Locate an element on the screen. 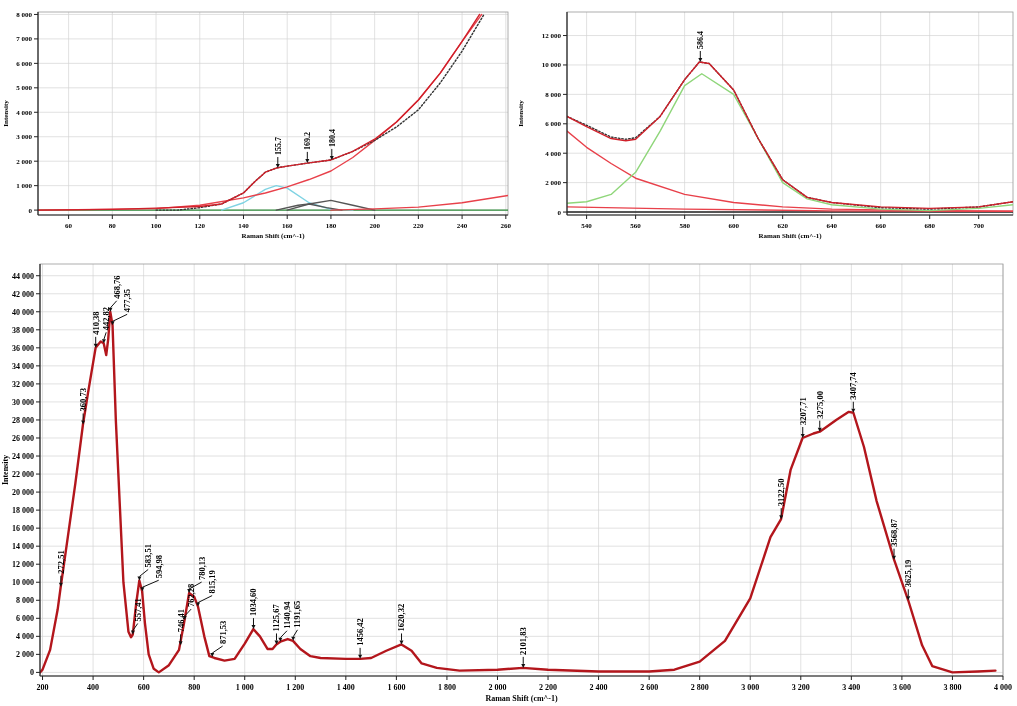 The image size is (1017, 706). y-tick-label: 18 000 is located at coordinates (23, 510).